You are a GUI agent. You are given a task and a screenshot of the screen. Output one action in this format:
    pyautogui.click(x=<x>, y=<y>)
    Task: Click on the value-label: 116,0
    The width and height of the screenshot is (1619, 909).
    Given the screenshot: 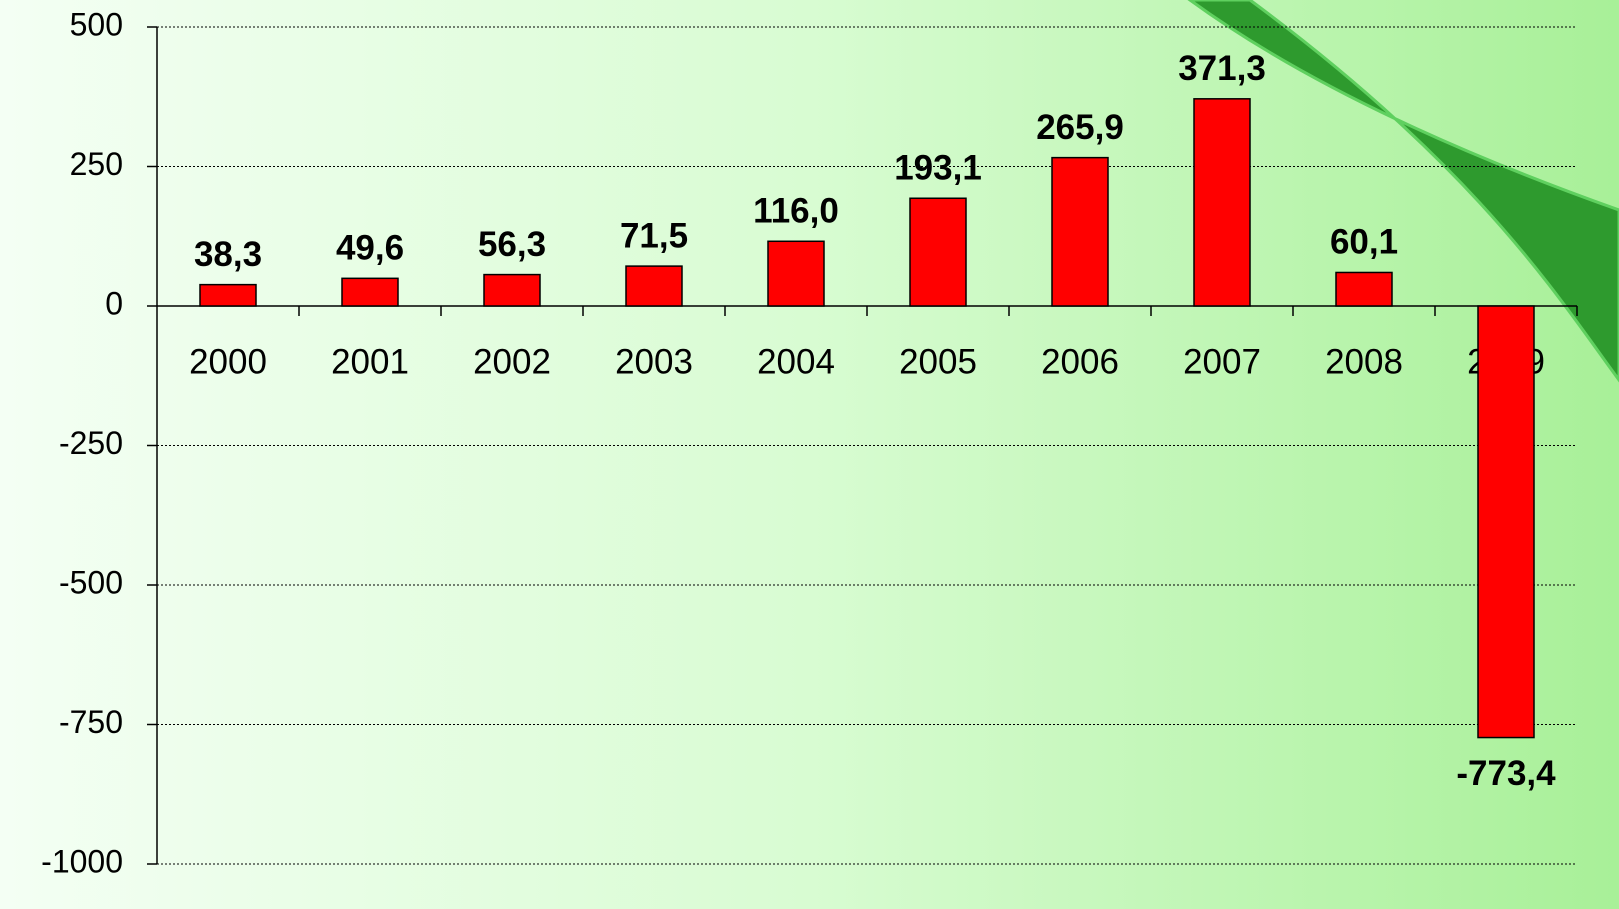 What is the action you would take?
    pyautogui.click(x=796, y=211)
    